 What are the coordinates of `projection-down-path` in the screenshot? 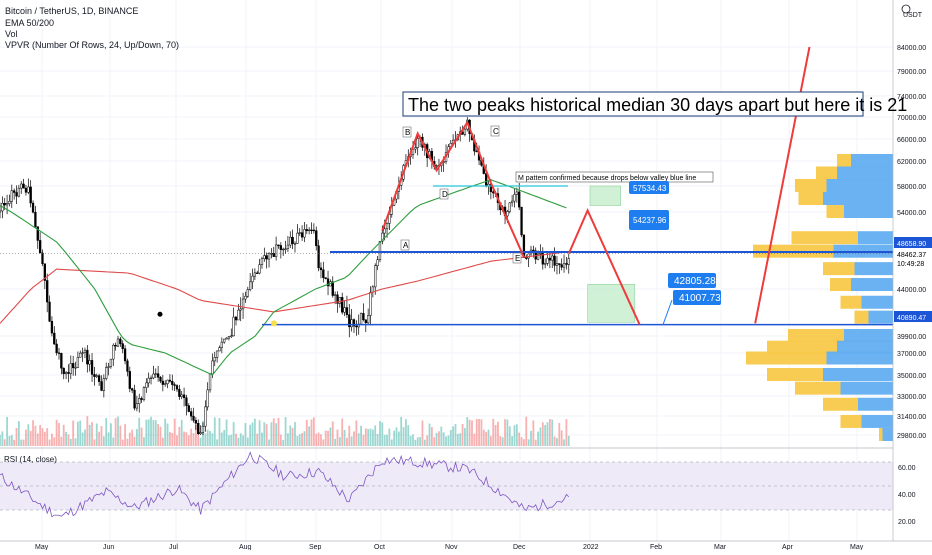 It's located at (604, 267).